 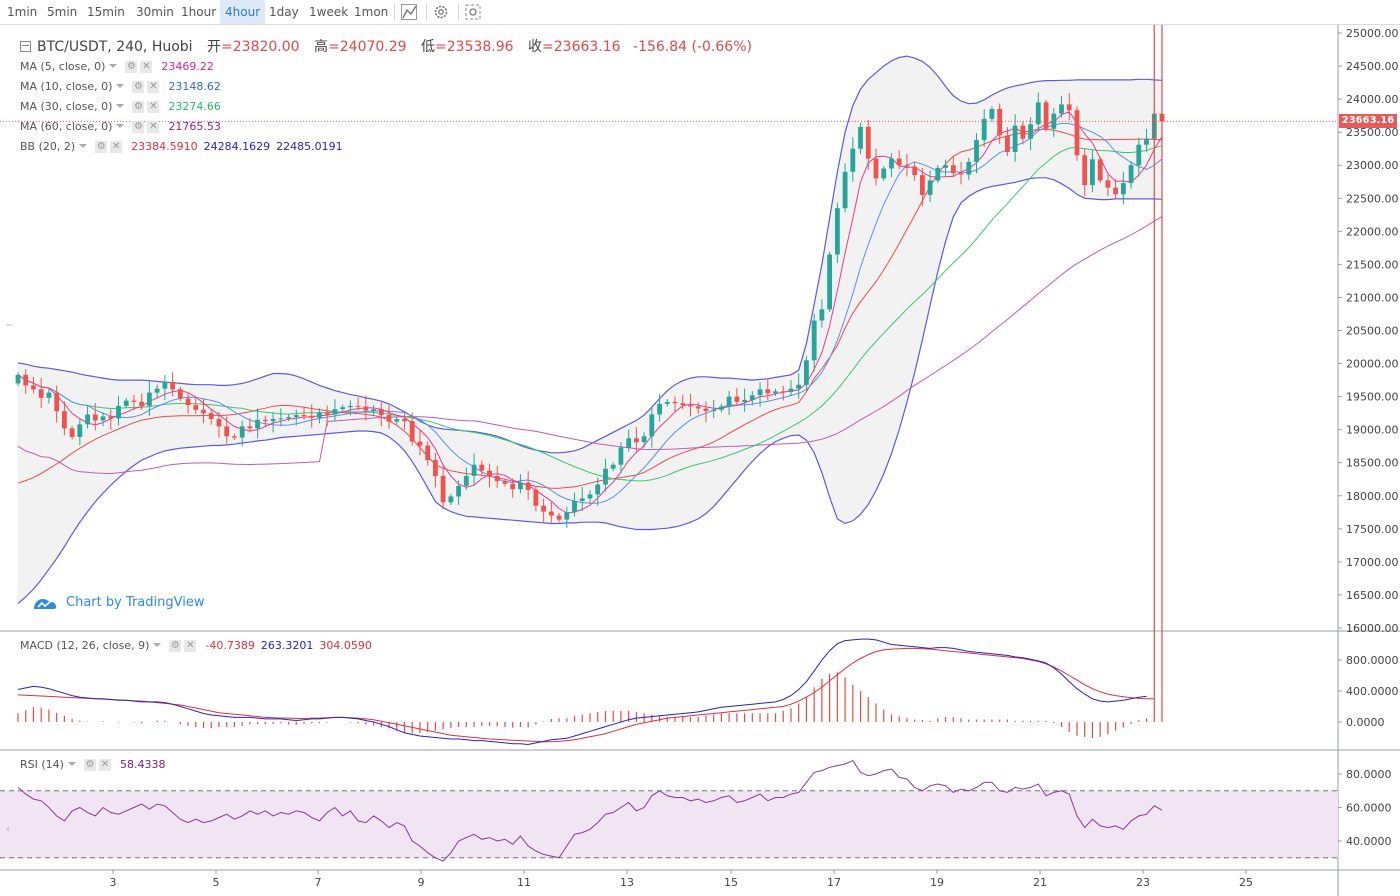 What do you see at coordinates (25, 46) in the screenshot?
I see `collapse-icon` at bounding box center [25, 46].